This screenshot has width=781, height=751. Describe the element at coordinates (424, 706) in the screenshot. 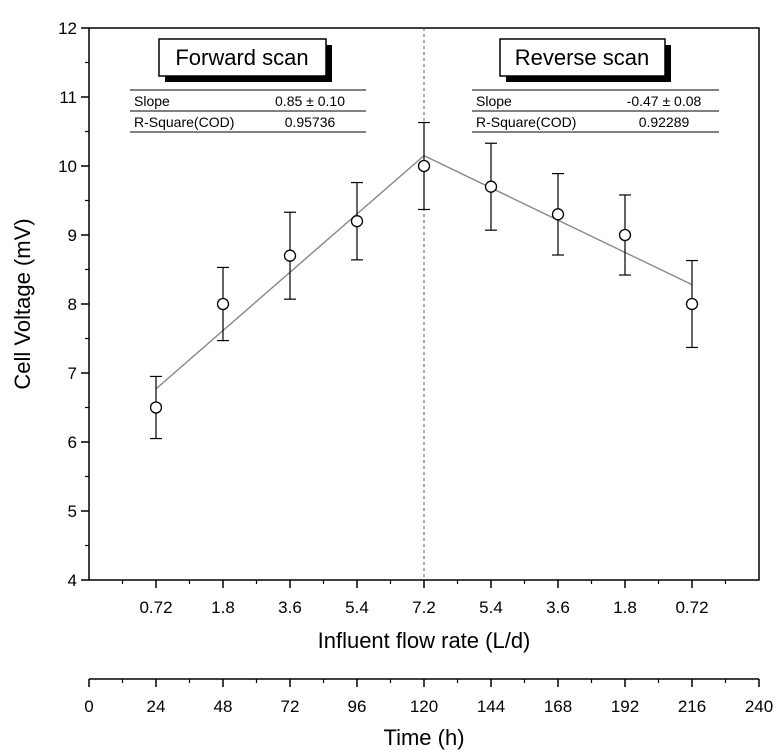

I see `time-tick-label: 120` at that location.